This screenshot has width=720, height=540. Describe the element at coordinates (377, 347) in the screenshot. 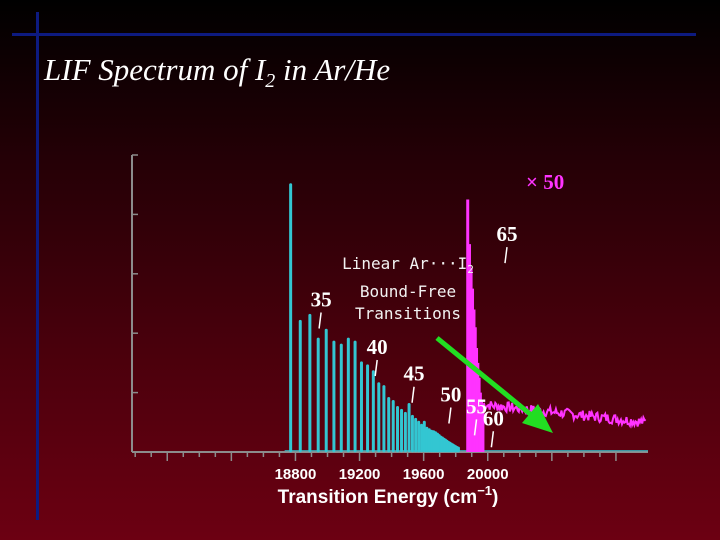

I see `peak-label: 40` at that location.